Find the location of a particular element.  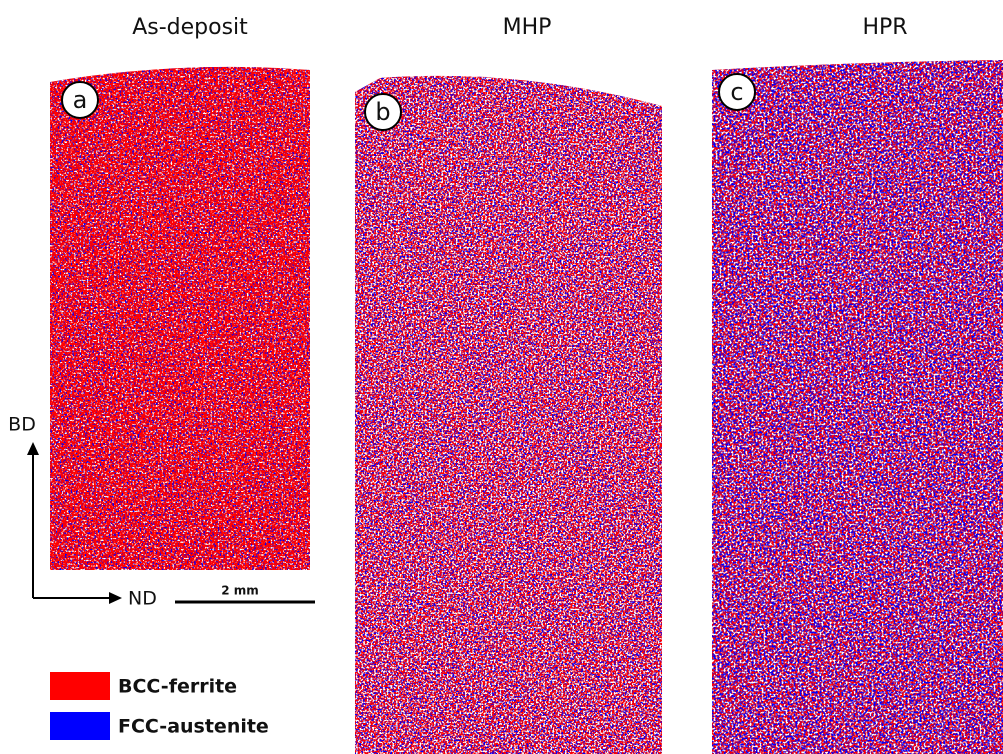

legend-label: FCC-austenite is located at coordinates (193, 727).